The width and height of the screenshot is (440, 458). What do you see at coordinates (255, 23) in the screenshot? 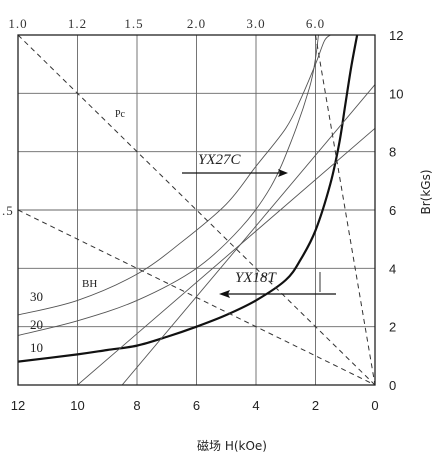
I see `top-tick-label: 3.0` at bounding box center [255, 23].